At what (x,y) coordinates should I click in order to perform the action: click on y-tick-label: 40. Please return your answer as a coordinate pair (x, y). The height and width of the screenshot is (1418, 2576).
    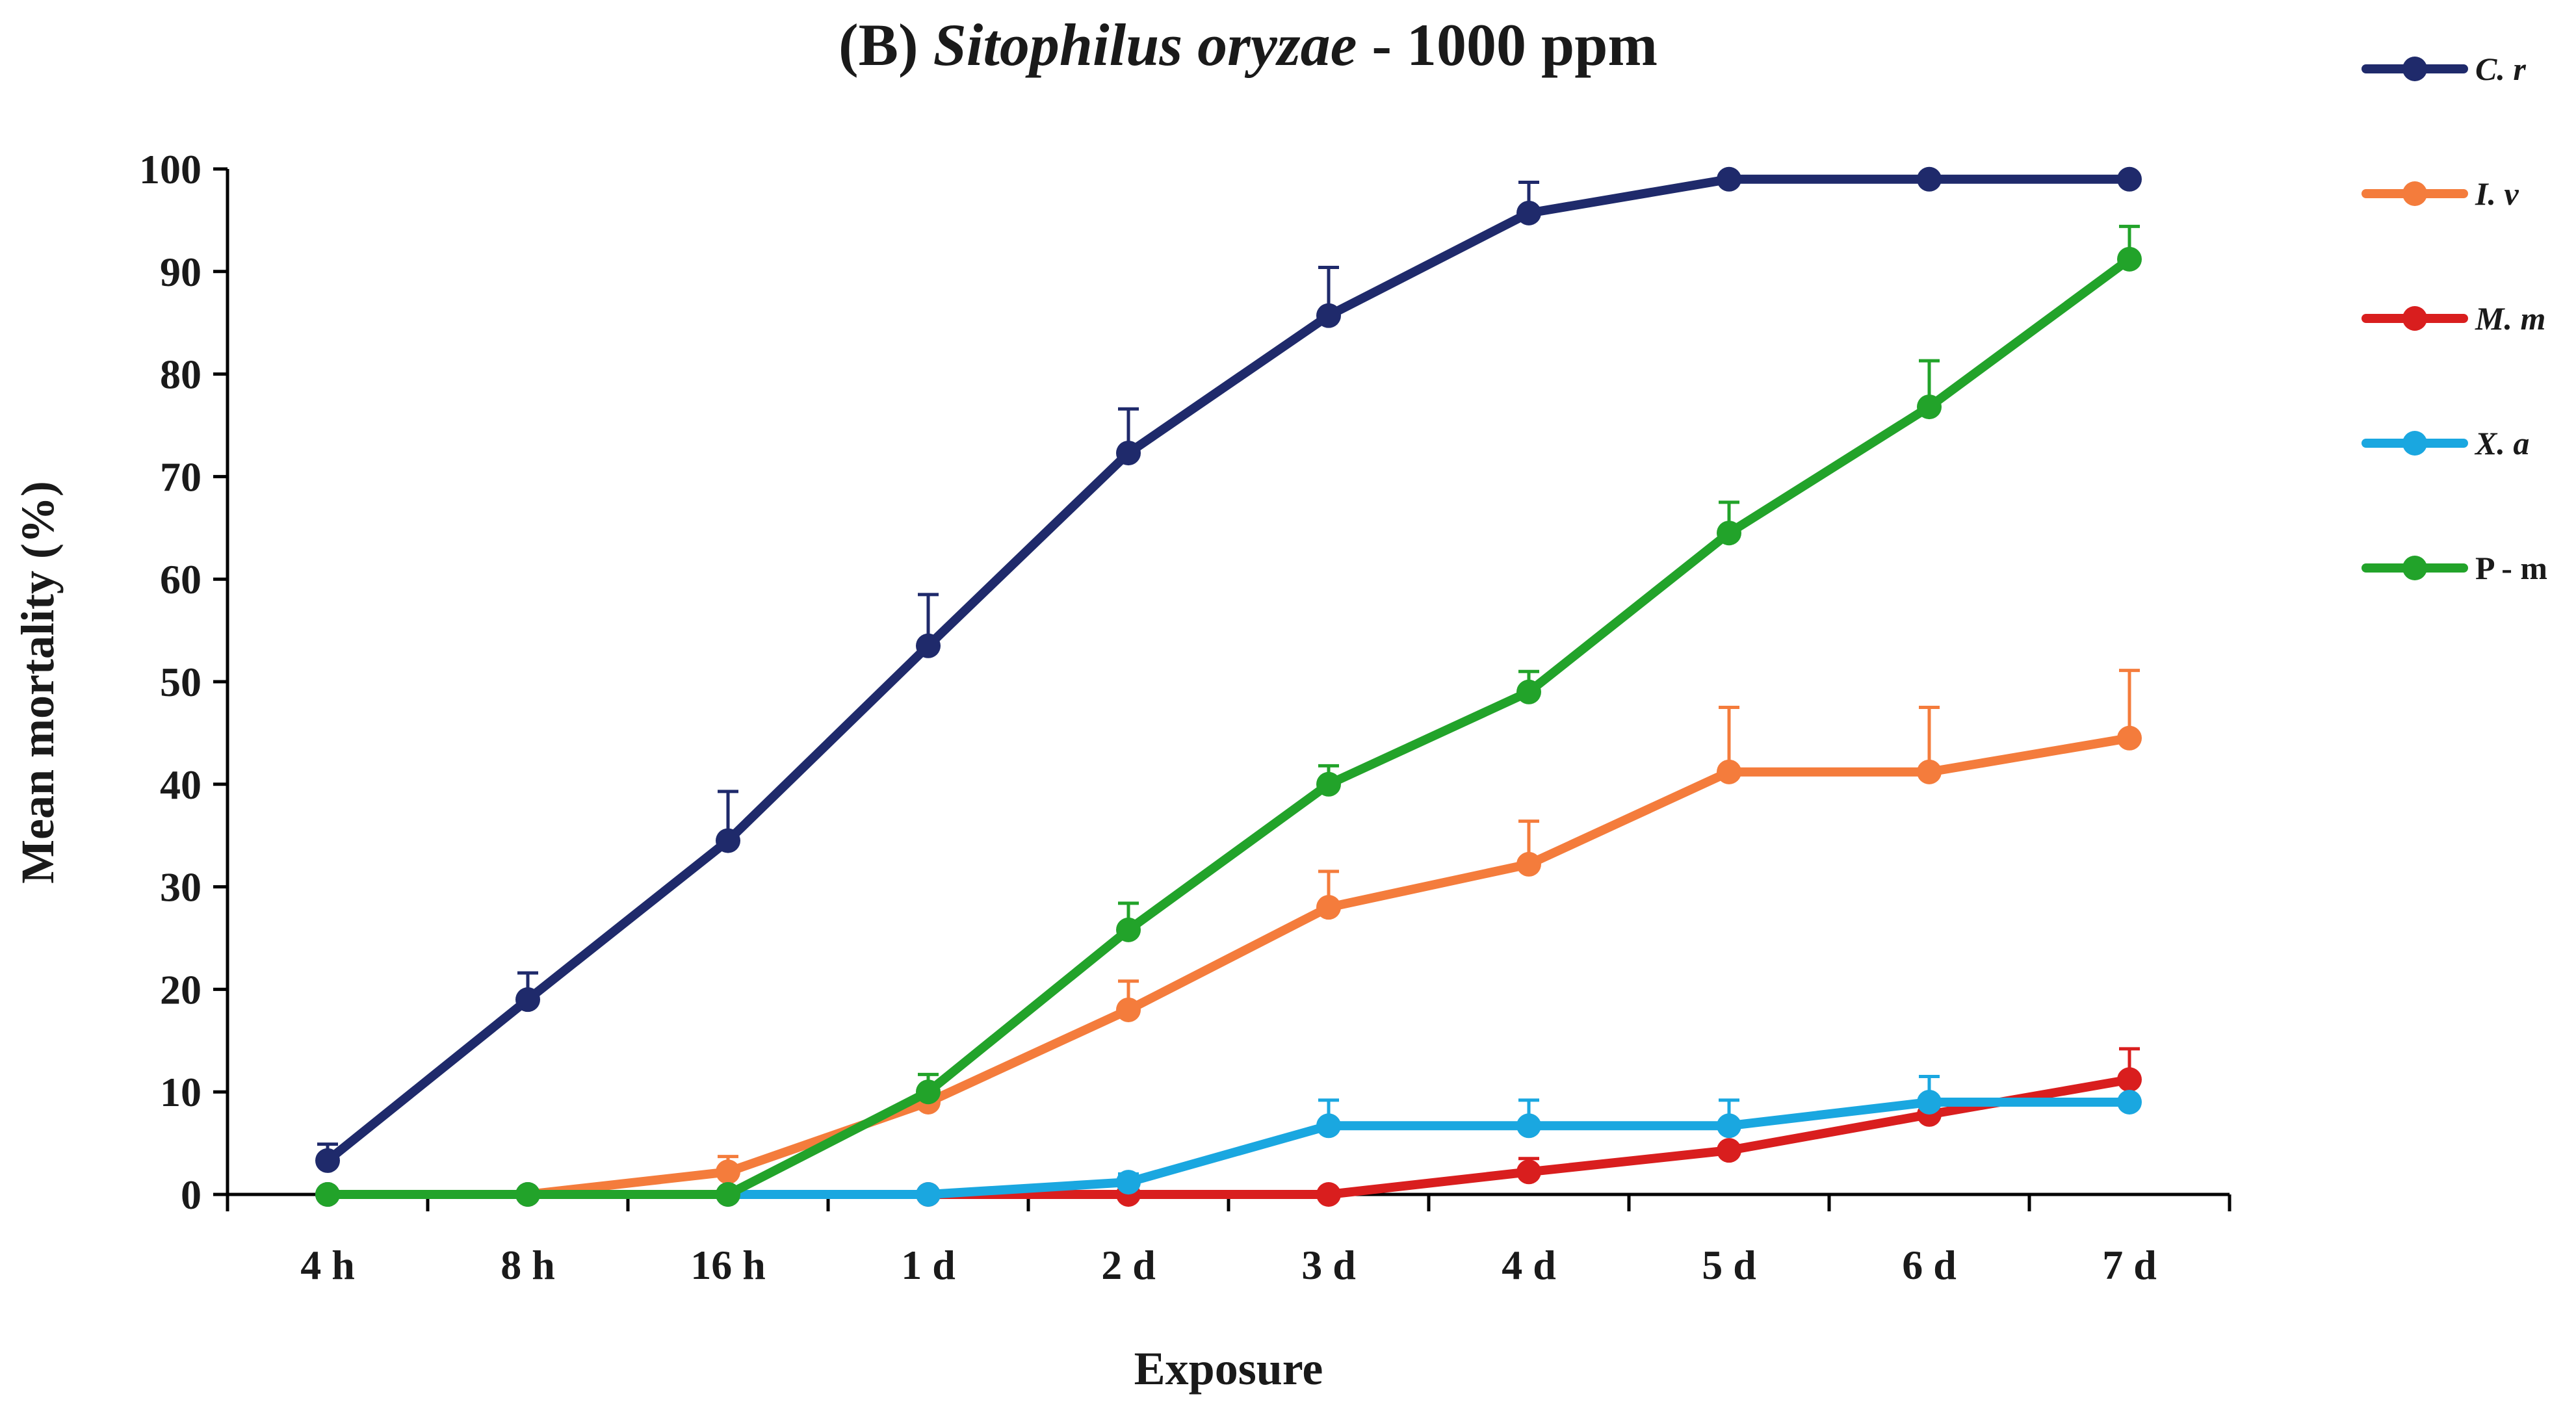
    Looking at the image, I should click on (181, 785).